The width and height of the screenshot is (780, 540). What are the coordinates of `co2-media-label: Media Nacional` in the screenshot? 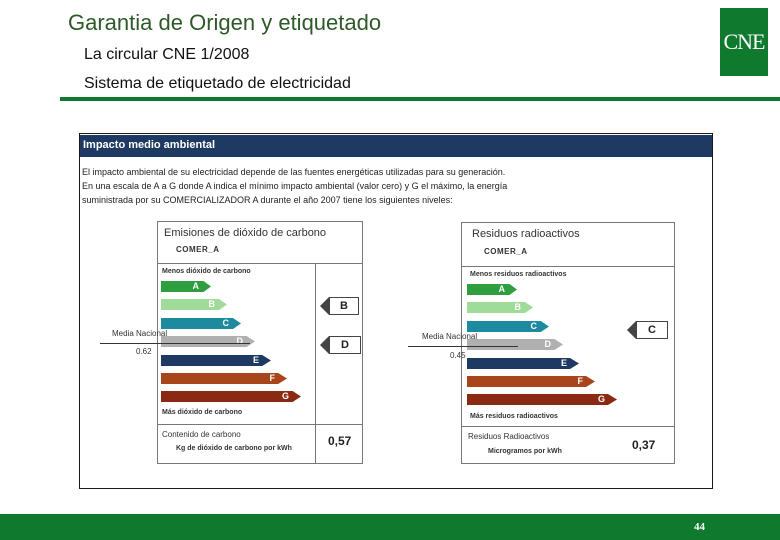 It's located at (140, 333).